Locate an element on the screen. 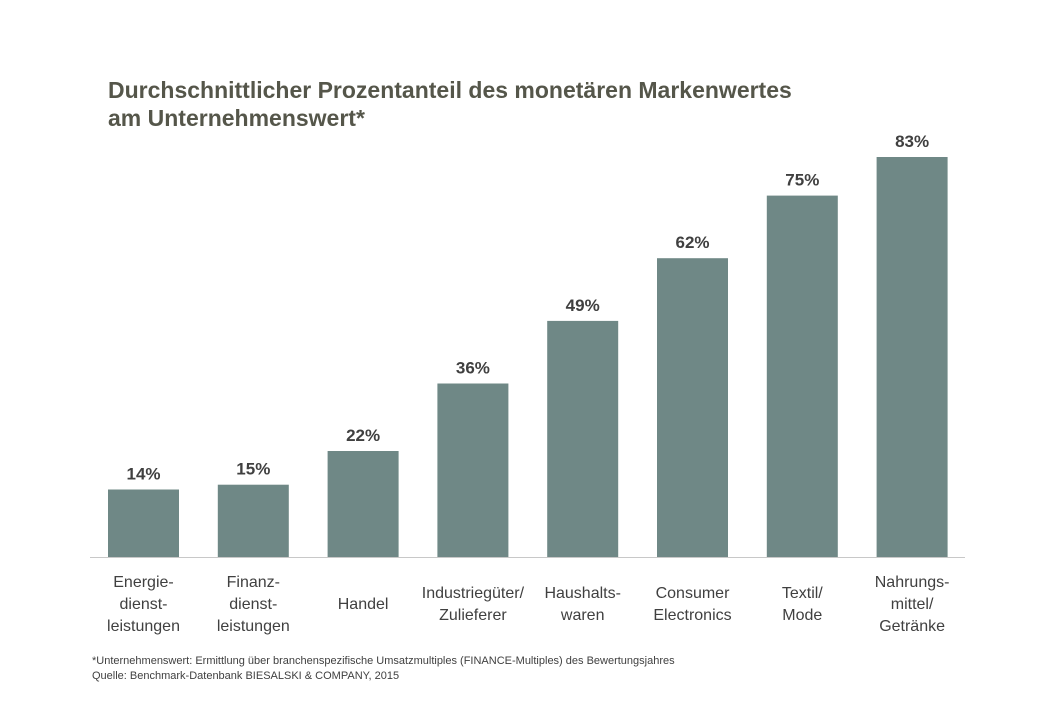  category-label-line: Industriegüter/ is located at coordinates (473, 593).